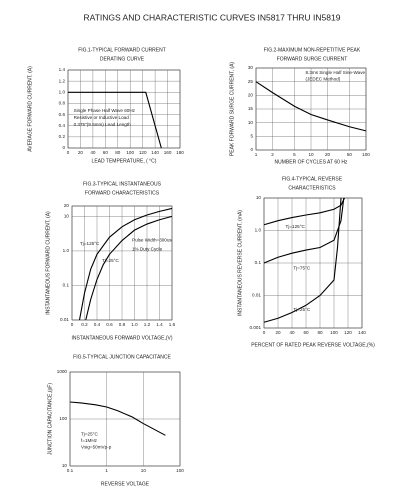 The height and width of the screenshot is (500, 416). Describe the element at coordinates (70, 470) in the screenshot. I see `x-tick-label: 0.1` at that location.